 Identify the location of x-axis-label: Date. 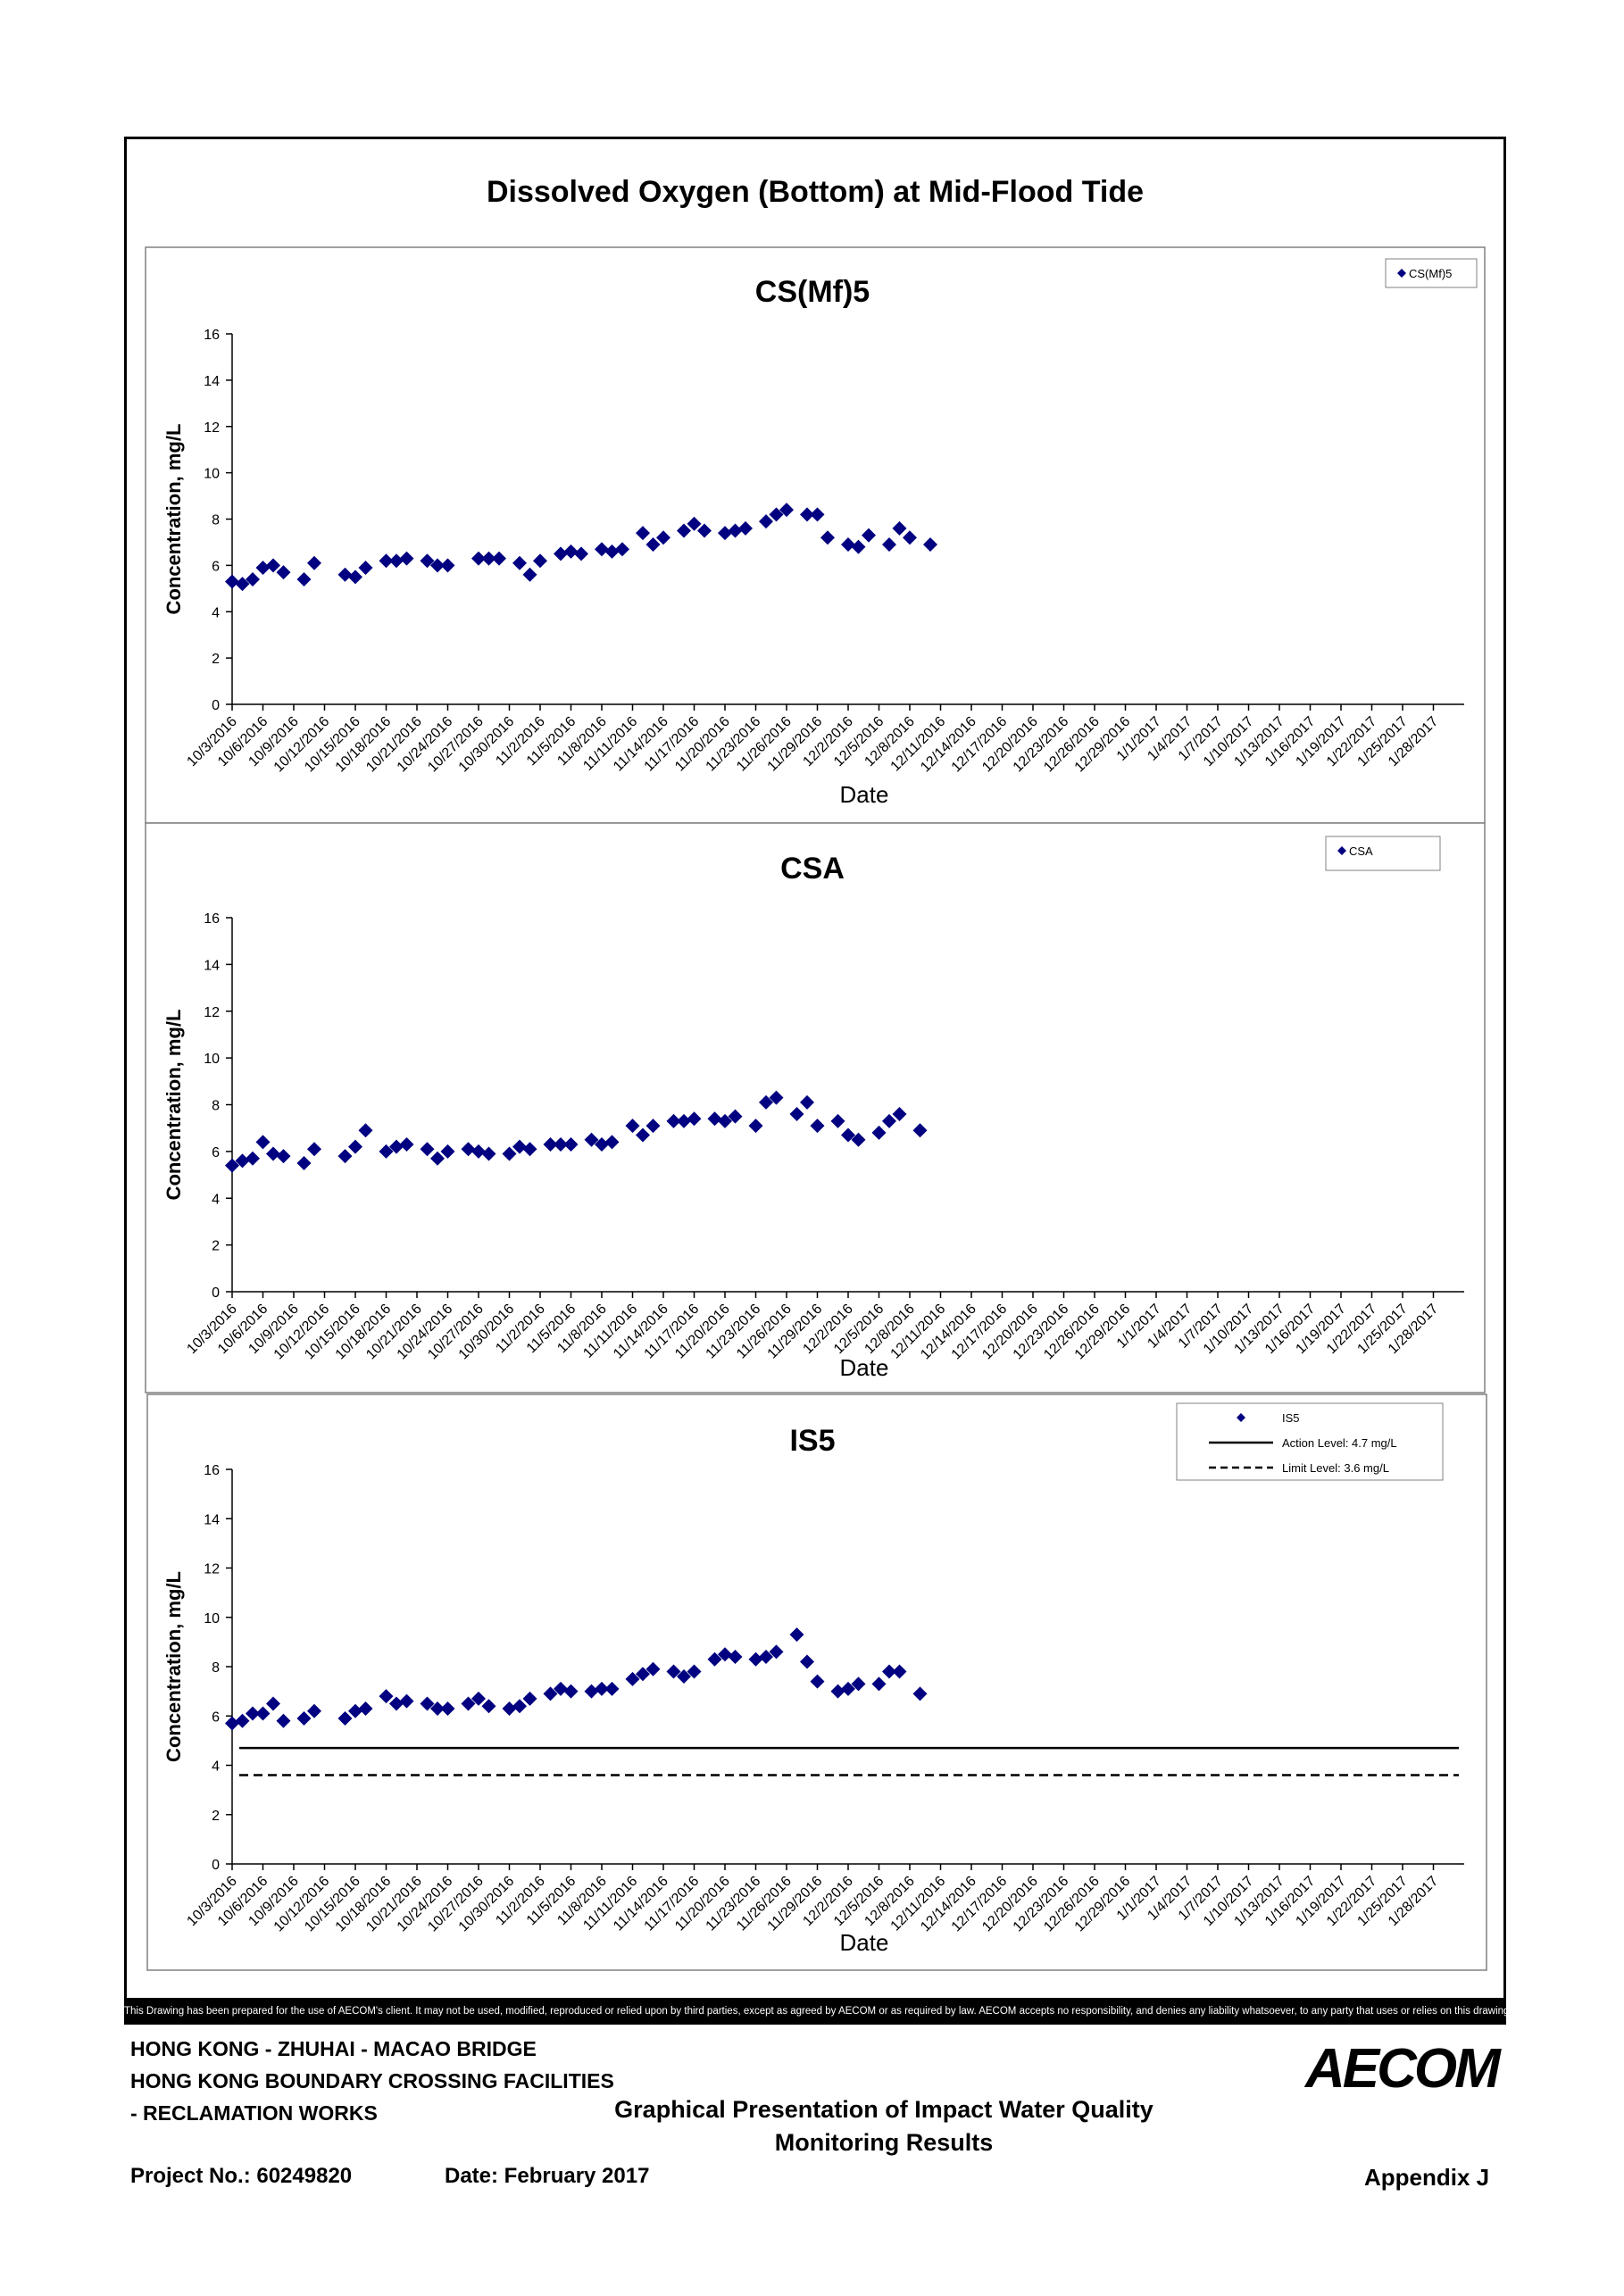
(864, 1943).